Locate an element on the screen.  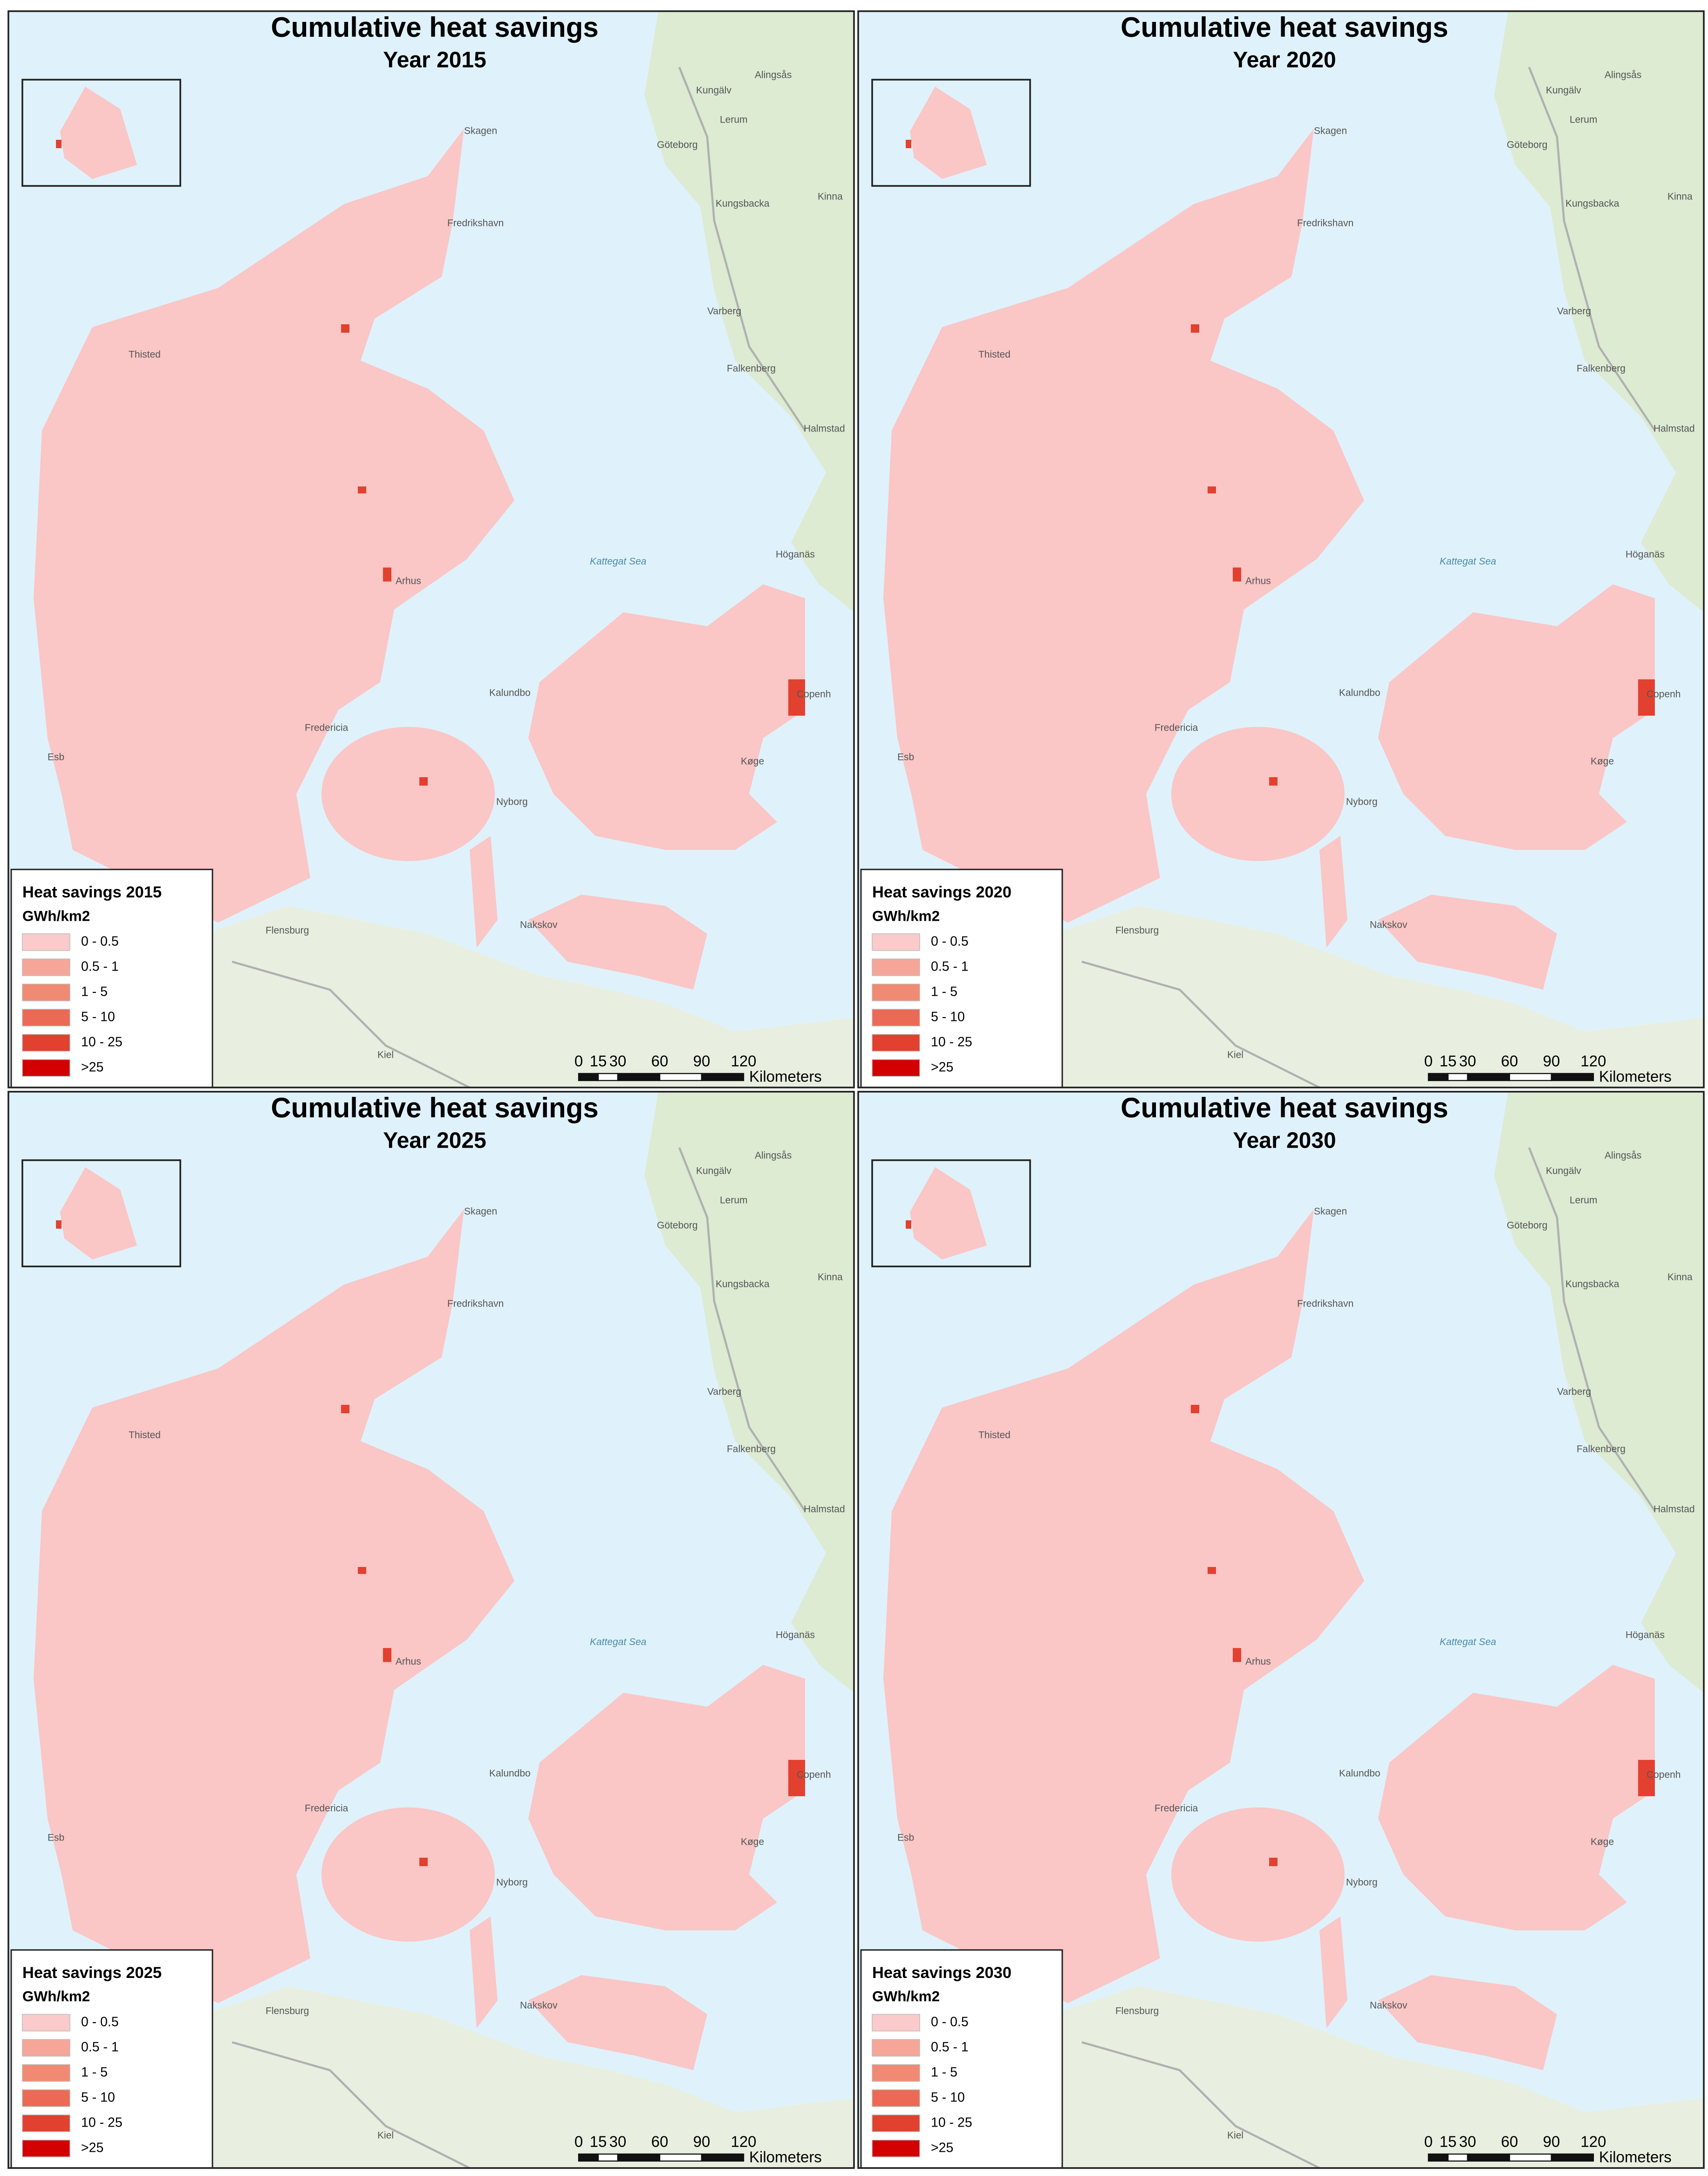
place-label: Thisted is located at coordinates (994, 1435).